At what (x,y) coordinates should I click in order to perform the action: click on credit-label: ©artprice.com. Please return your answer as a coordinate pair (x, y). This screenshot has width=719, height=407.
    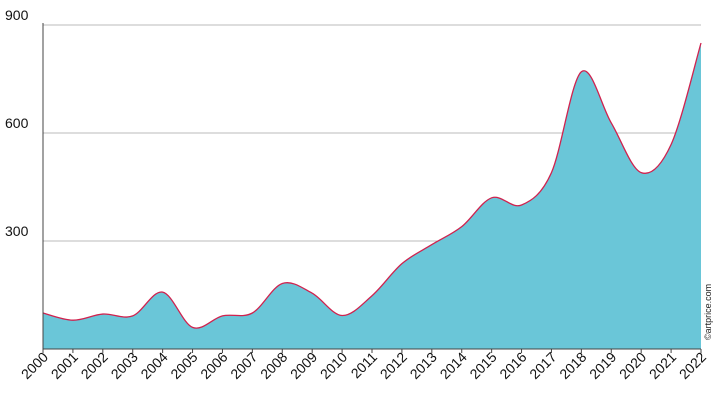
    Looking at the image, I should click on (708, 312).